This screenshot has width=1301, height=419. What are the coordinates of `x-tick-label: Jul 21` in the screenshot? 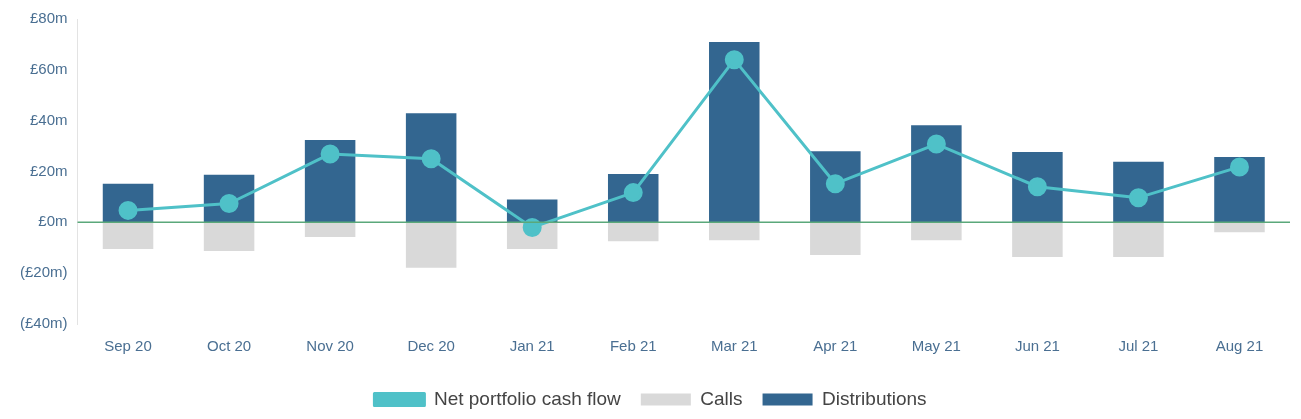 It's located at (1138, 346).